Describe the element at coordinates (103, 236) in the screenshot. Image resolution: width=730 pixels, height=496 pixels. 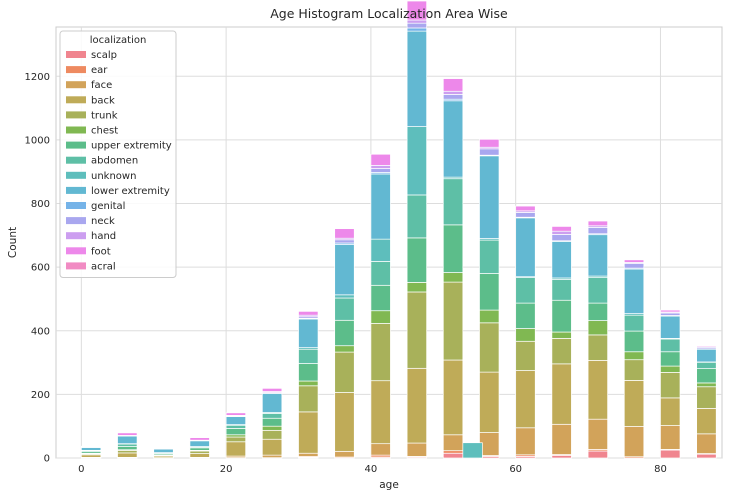
I see `legend-label: hand` at that location.